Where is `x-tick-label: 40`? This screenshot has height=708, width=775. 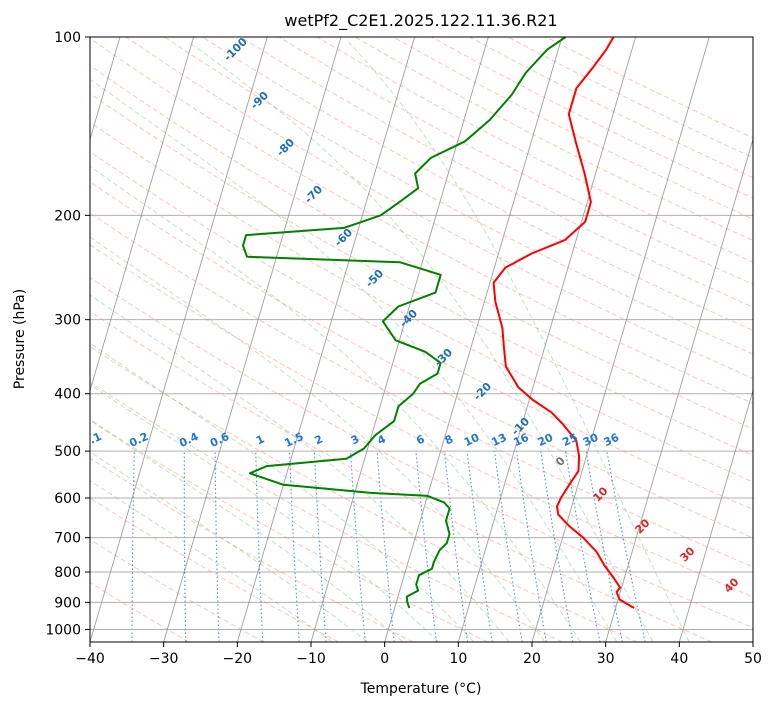 x-tick-label: 40 is located at coordinates (679, 659).